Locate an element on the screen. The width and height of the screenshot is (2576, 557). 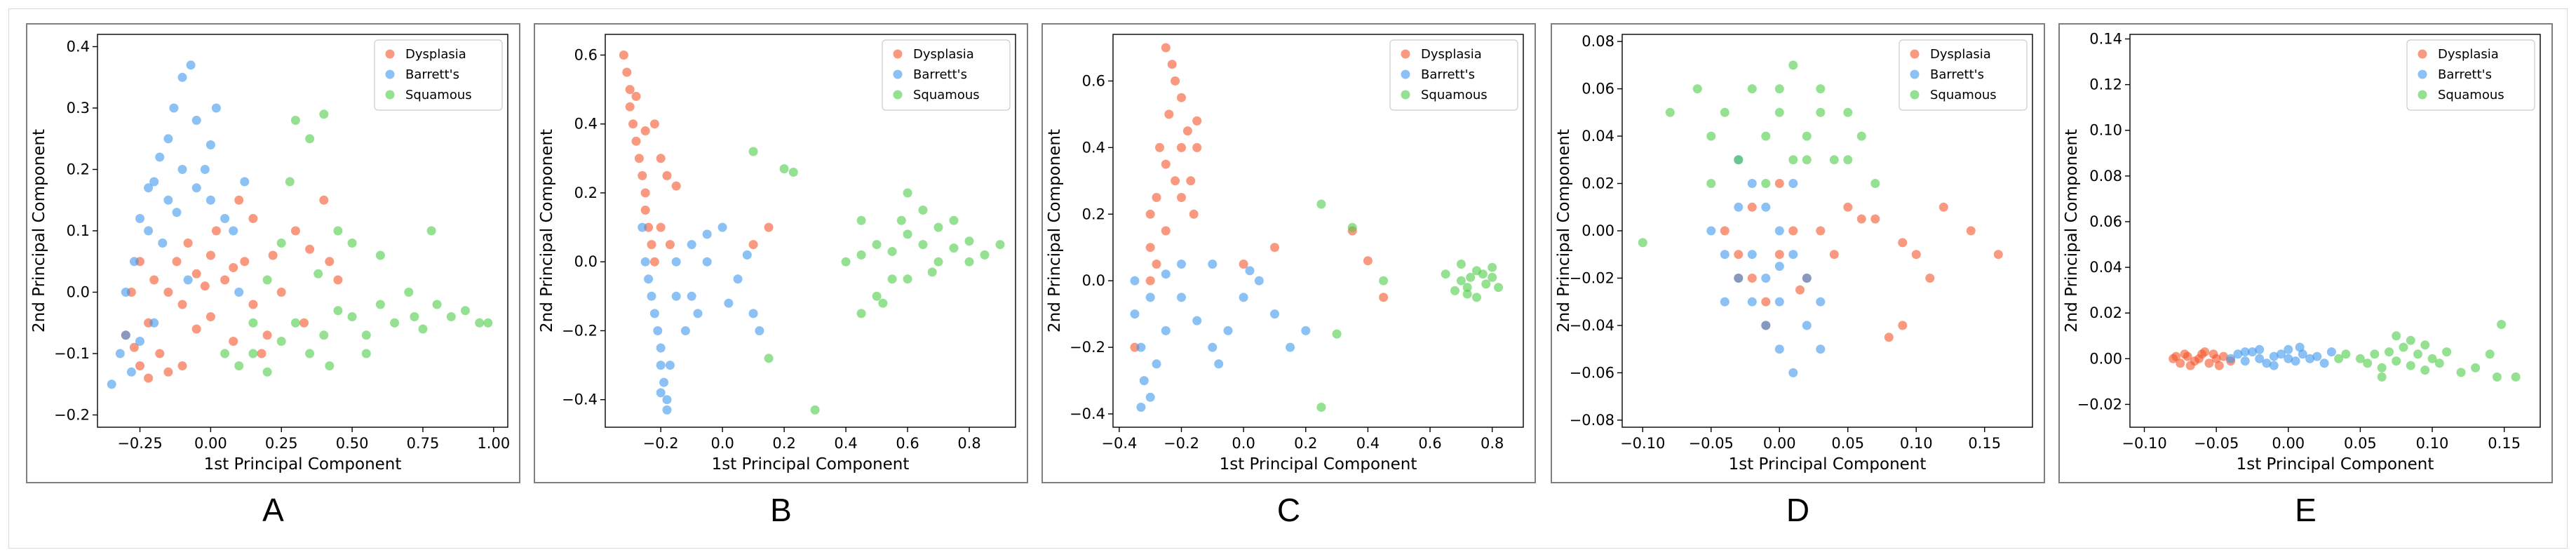
y-tick-label: −0.02 is located at coordinates (2099, 404).